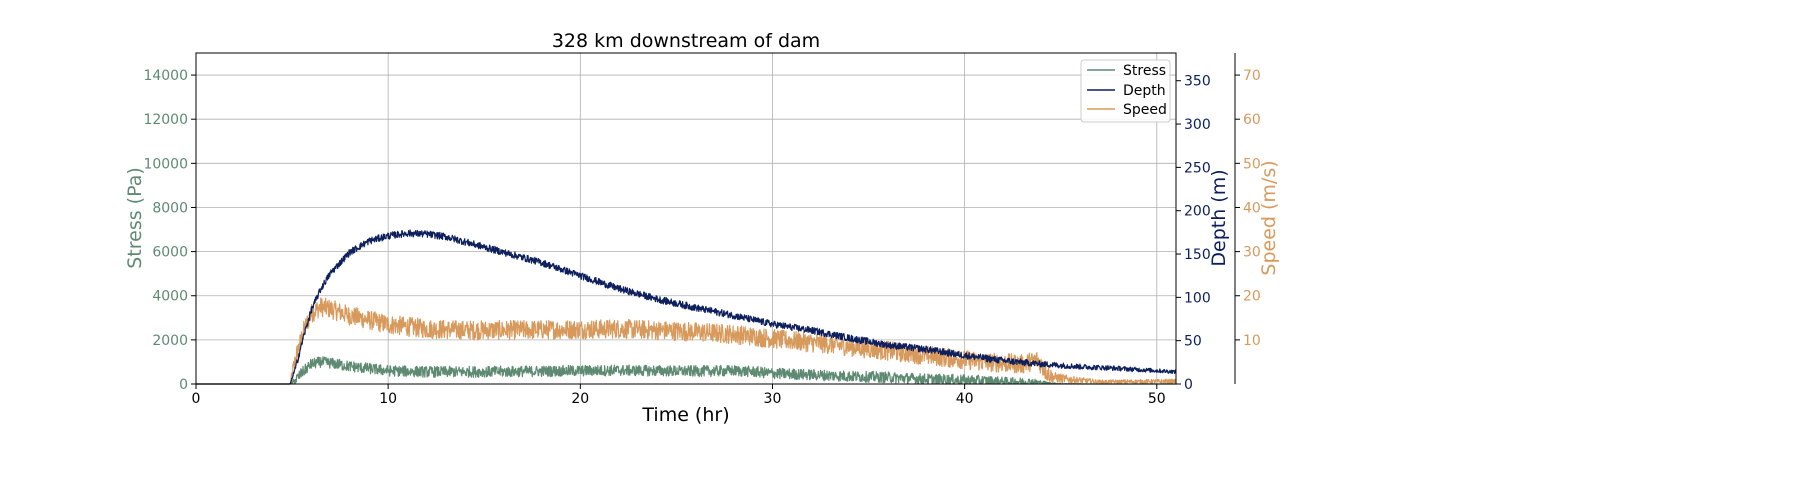 This screenshot has height=504, width=1800. I want to click on chart-title: 328 km downstream of dam, so click(686, 41).